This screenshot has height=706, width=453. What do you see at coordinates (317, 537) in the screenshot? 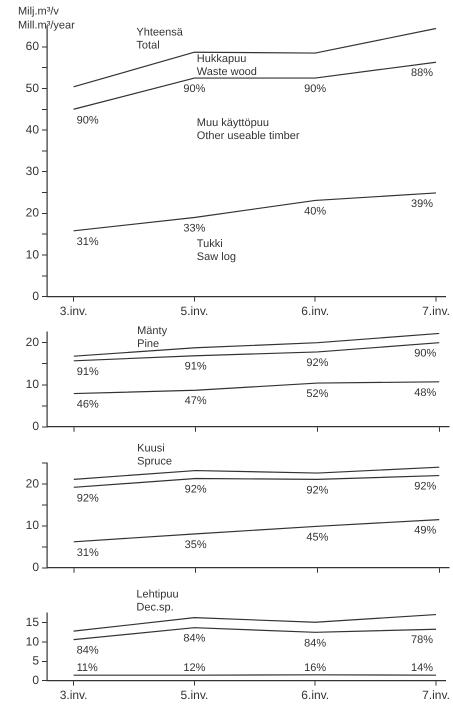
I see `annotation: 45%` at bounding box center [317, 537].